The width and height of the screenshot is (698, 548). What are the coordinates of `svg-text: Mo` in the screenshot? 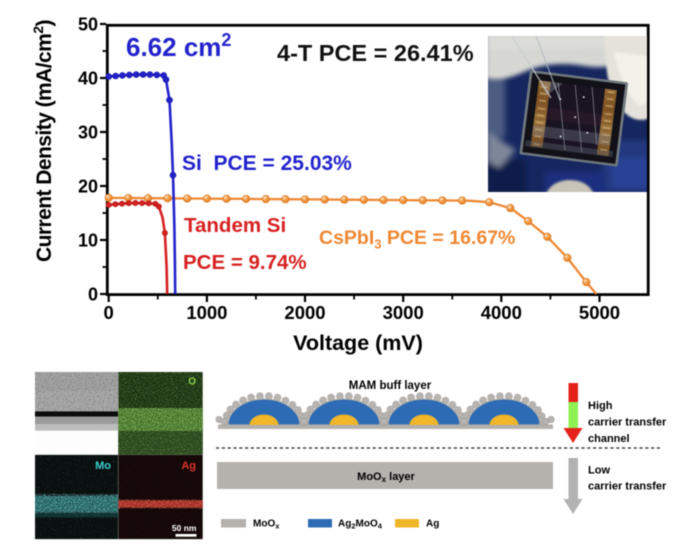 It's located at (103, 466).